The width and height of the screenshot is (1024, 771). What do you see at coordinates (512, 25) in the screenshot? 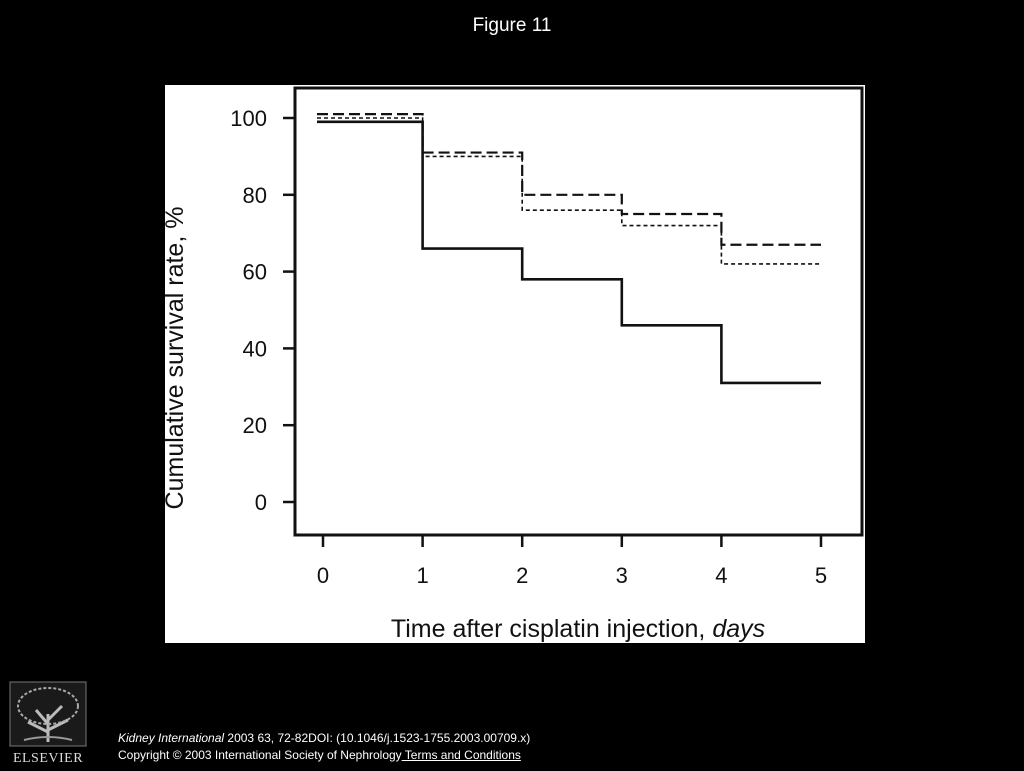
I see `figure-title: Figure 11` at bounding box center [512, 25].